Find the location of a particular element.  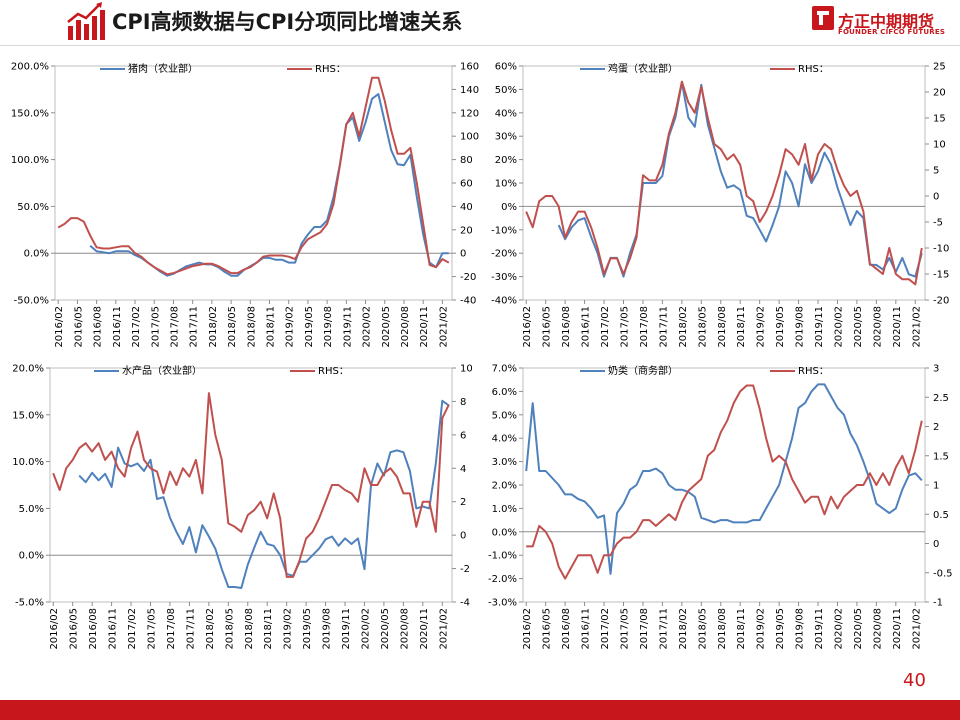

right-tick-label: -20 is located at coordinates (468, 277).